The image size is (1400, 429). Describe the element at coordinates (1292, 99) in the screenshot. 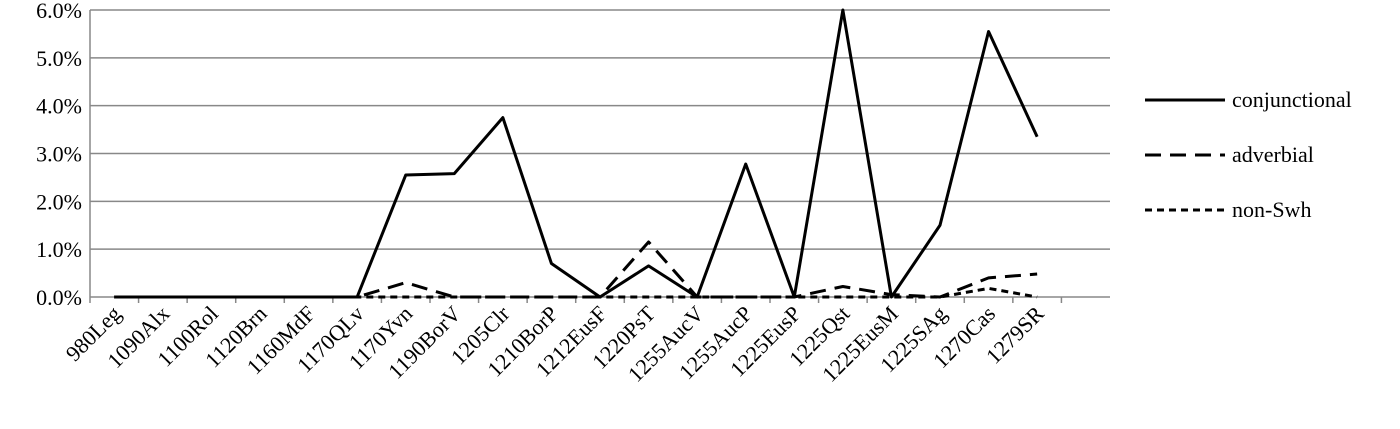

I see `legend-label: conjunctional` at that location.